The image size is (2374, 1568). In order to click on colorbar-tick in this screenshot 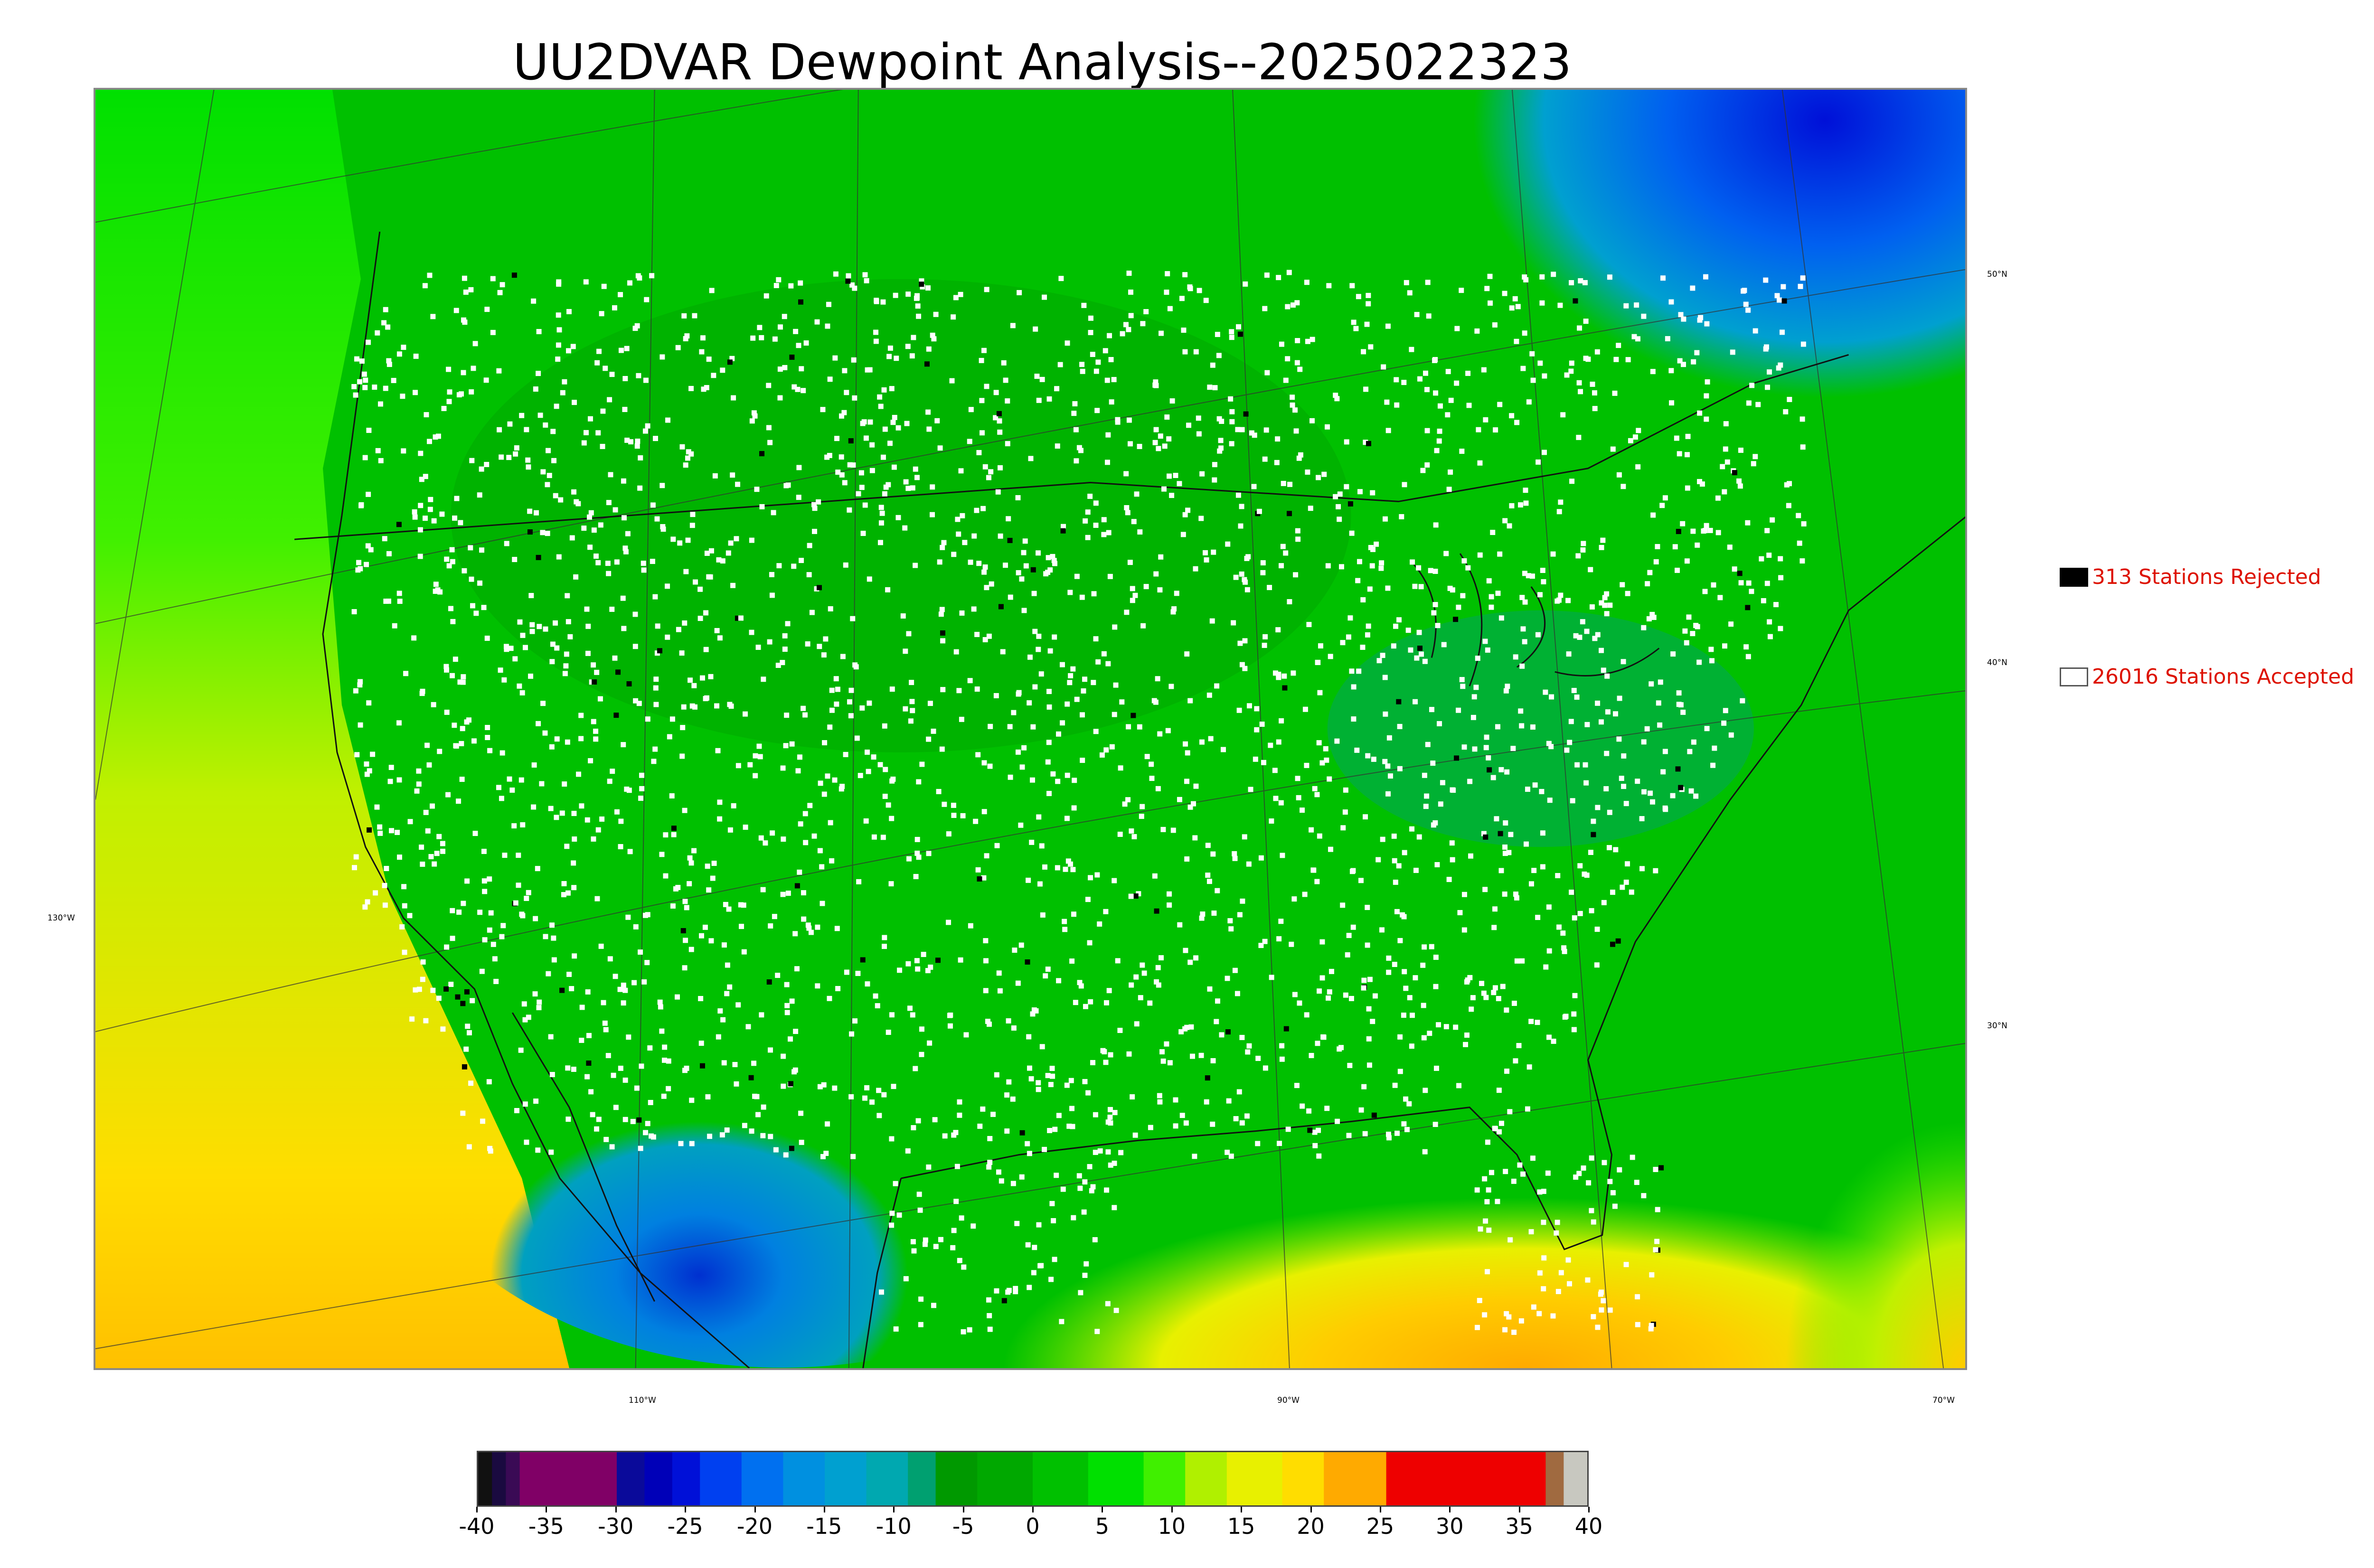, I will do `click(963, 1510)`.